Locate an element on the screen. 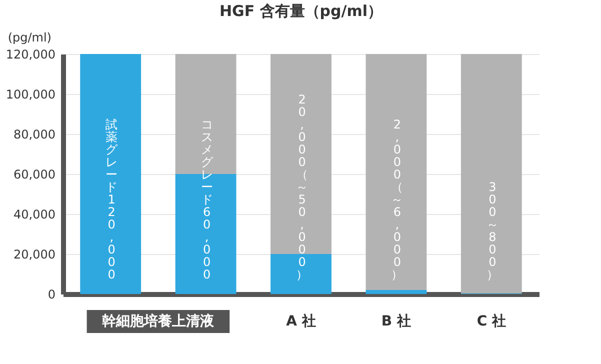 The width and height of the screenshot is (601, 364). y-tick-label: 60,000 is located at coordinates (35, 175).